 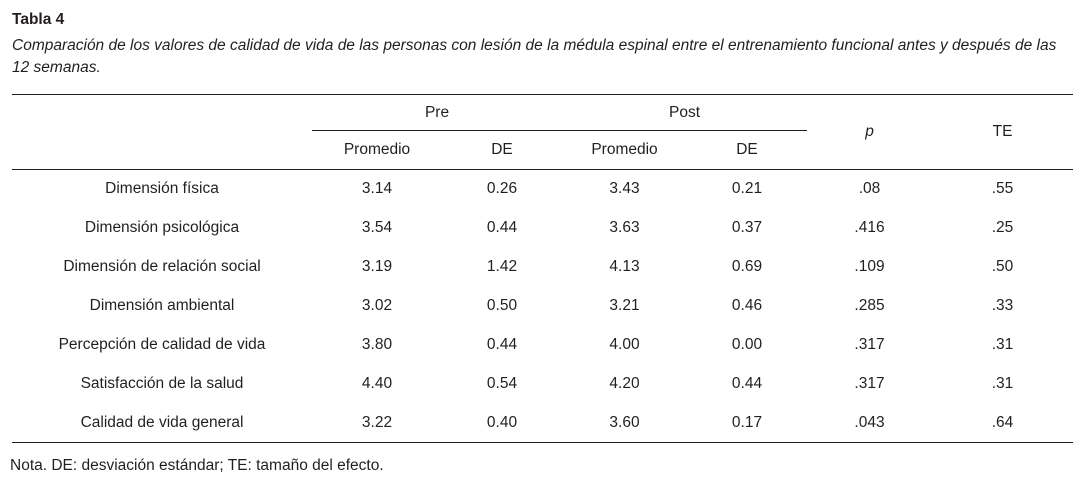 I want to click on row-label-cell: Dimensión psicológica, so click(x=162, y=227).